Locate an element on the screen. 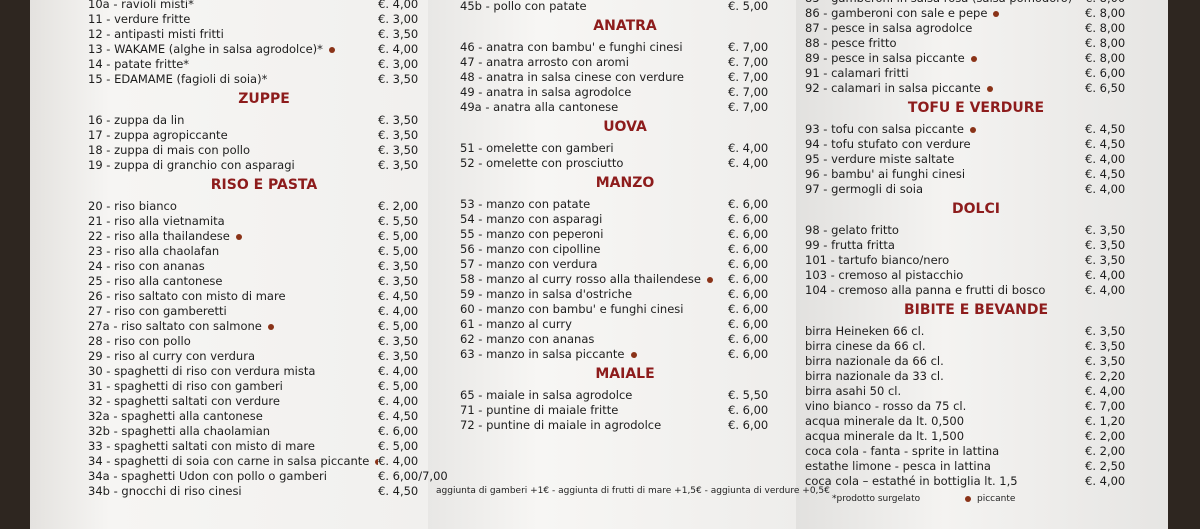 The image size is (1200, 529). item-name: 45b - pollo con patate is located at coordinates (523, 6).